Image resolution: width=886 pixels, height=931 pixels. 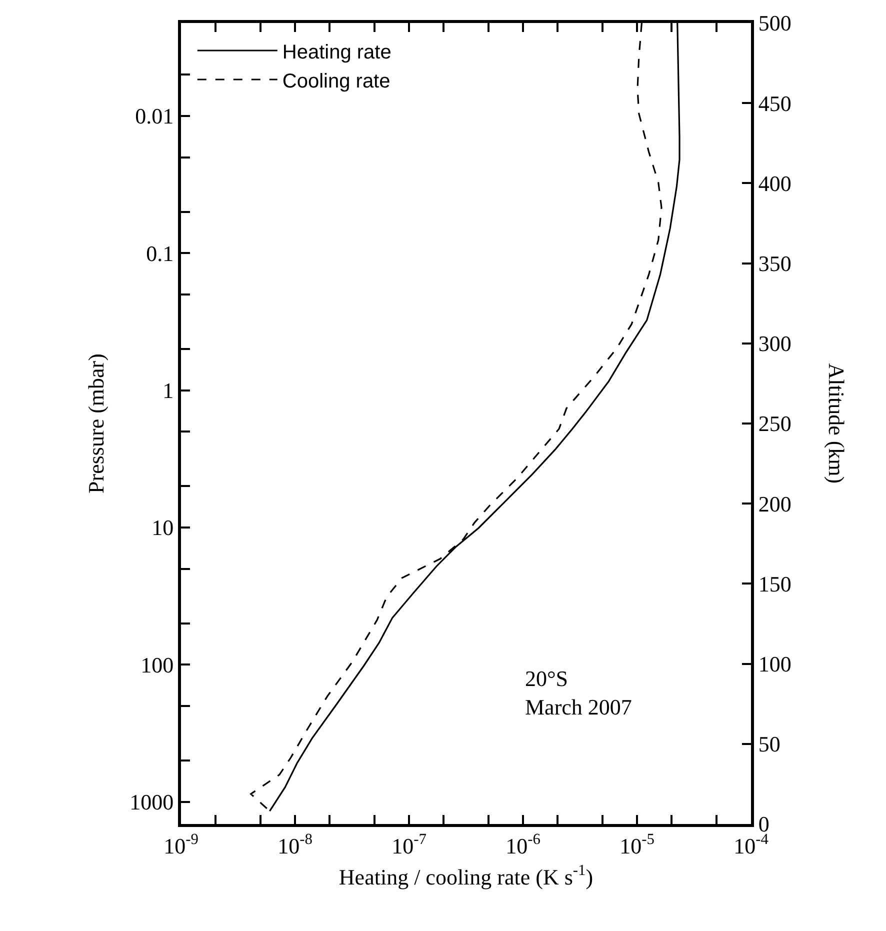 I want to click on y-axis-title: Pressure (mbar), so click(x=95, y=424).